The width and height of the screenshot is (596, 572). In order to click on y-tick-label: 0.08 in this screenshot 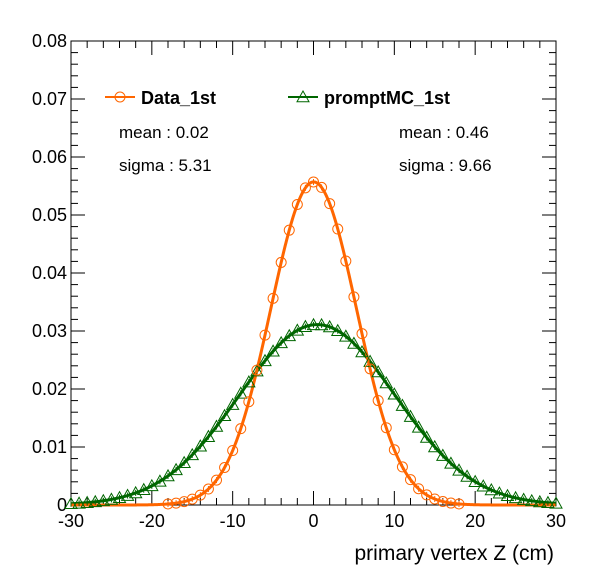, I will do `click(49, 41)`.